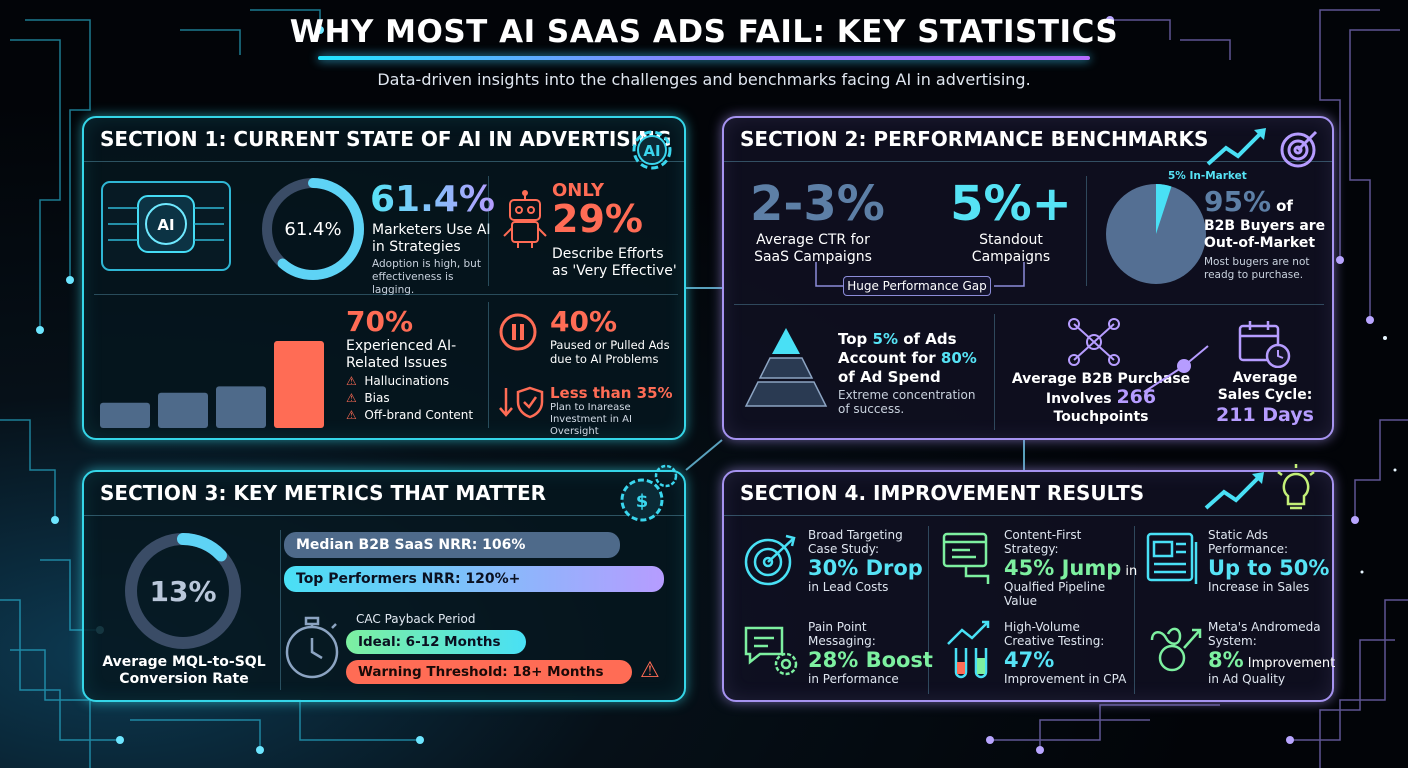 This screenshot has width=1408, height=768. What do you see at coordinates (1265, 386) in the screenshot?
I see `stat-cycle-label: Average Sales Cycle:` at bounding box center [1265, 386].